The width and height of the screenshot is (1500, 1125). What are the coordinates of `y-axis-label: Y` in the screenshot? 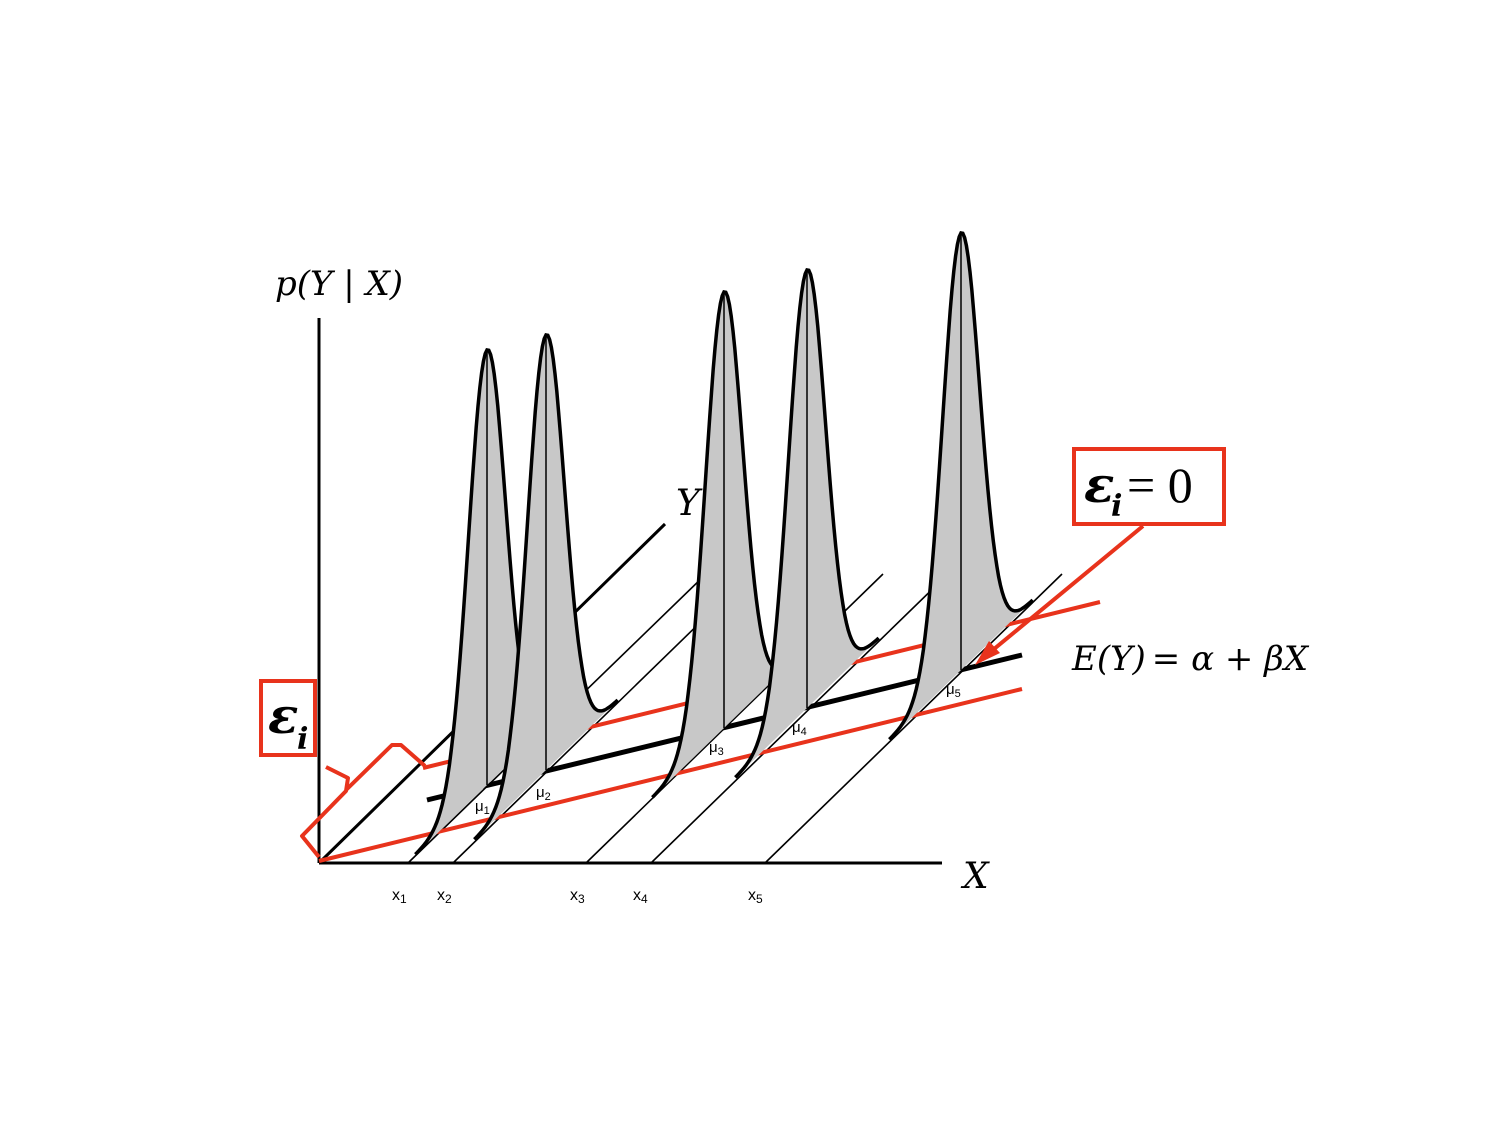 It's located at (689, 503).